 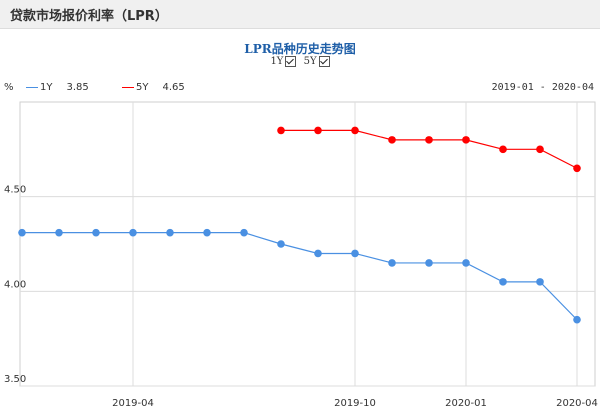 What do you see at coordinates (355, 403) in the screenshot?
I see `x-tick-label: 2019-10` at bounding box center [355, 403].